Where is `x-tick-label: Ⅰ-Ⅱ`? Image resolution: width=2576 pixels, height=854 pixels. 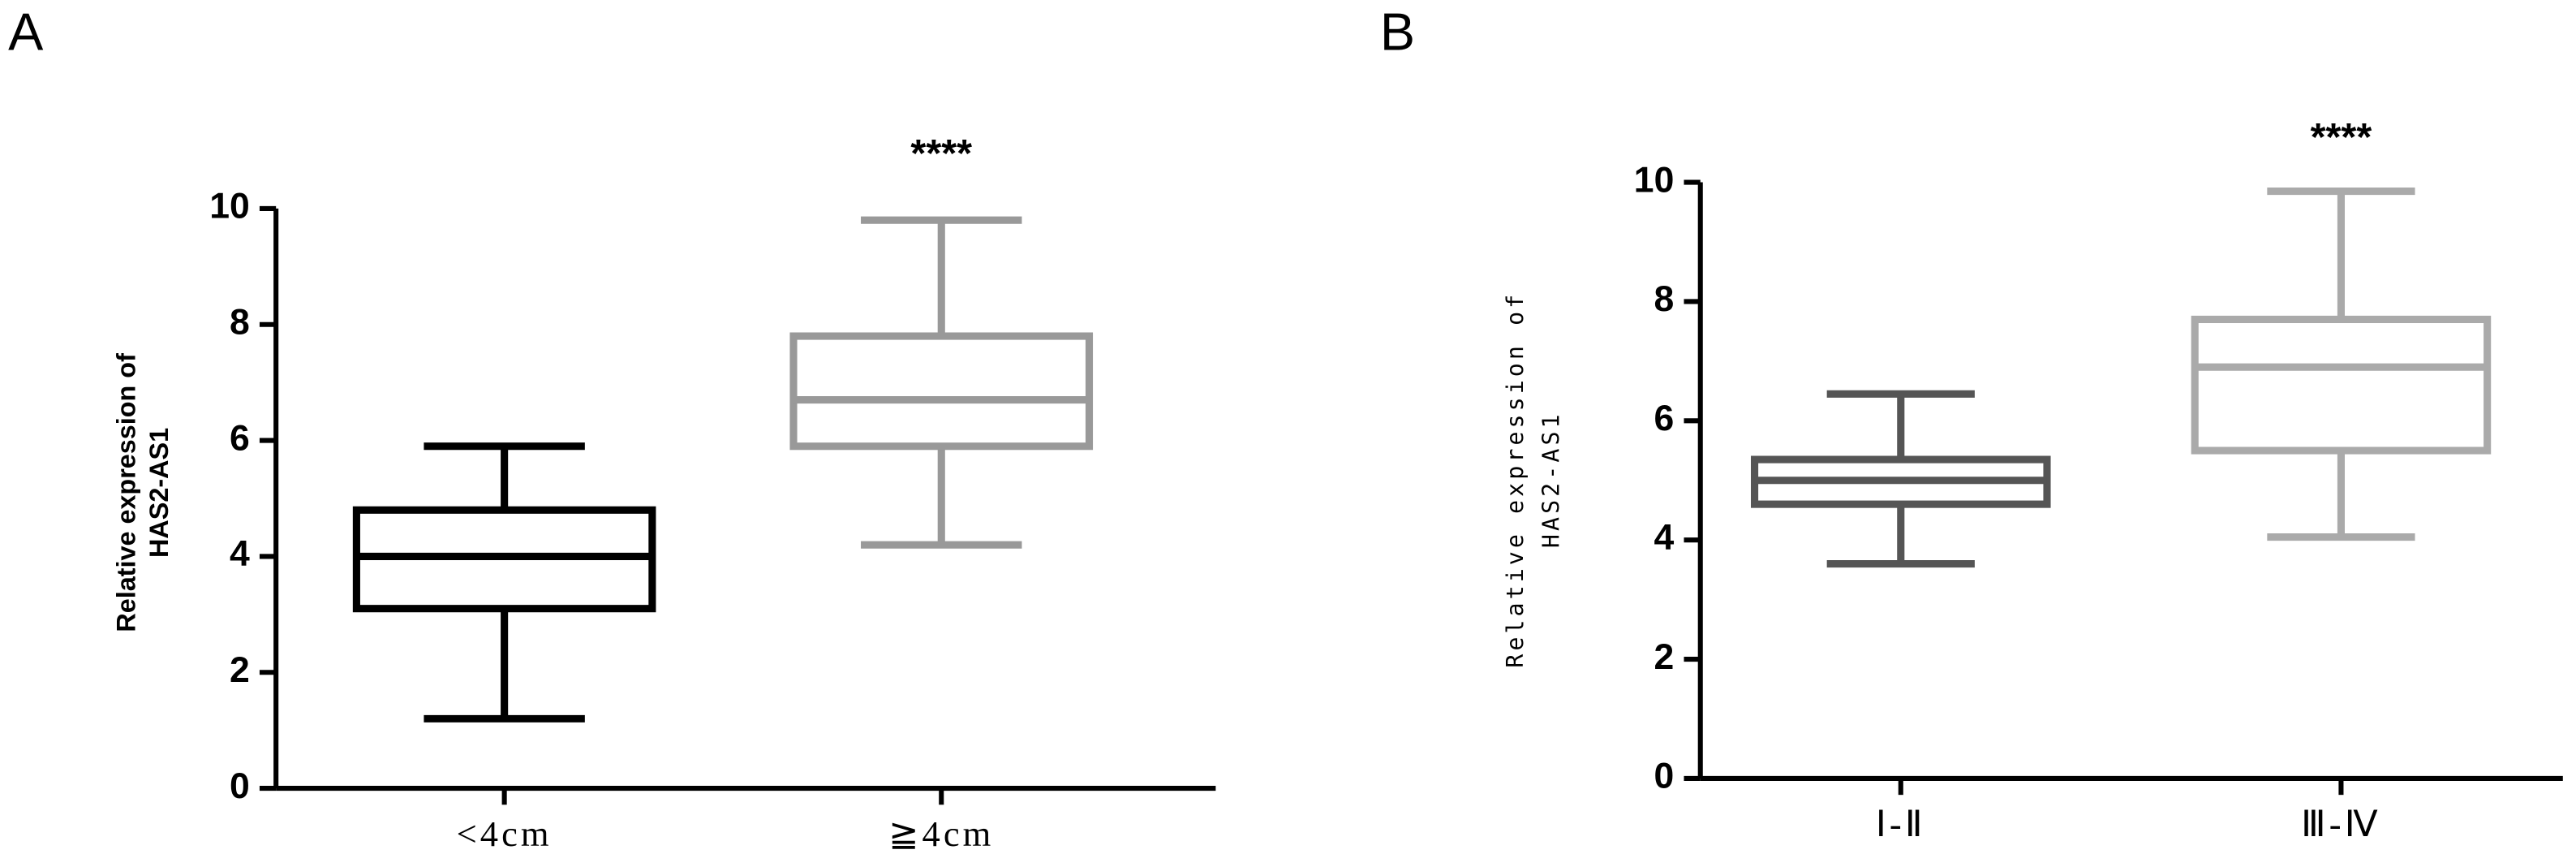 x-tick-label: Ⅰ-Ⅱ is located at coordinates (1901, 824).